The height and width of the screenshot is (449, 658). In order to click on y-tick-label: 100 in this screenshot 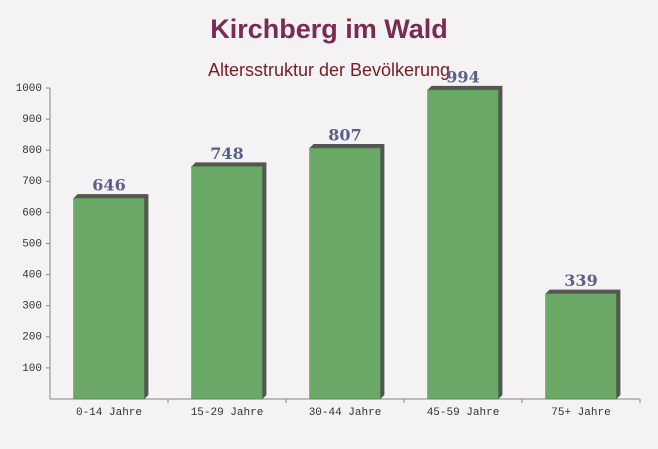, I will do `click(32, 369)`.